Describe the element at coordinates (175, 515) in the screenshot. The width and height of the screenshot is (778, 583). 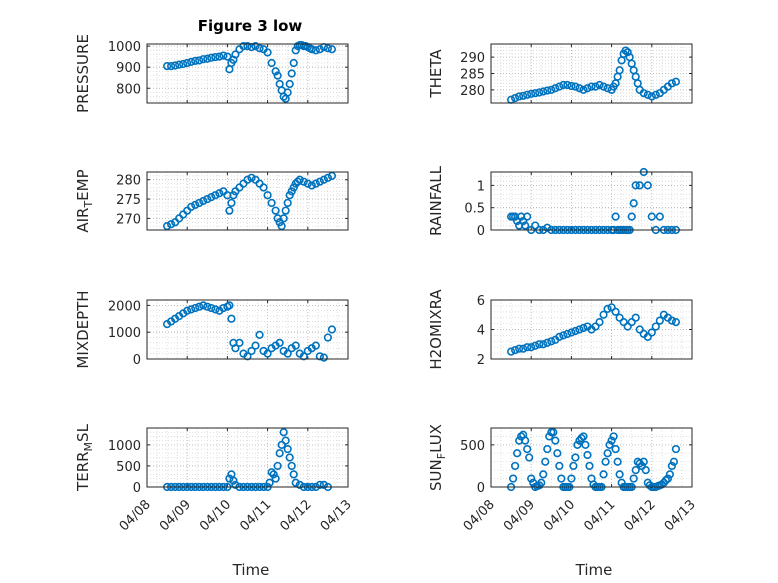
I see `x-tick-label: 04/09` at that location.